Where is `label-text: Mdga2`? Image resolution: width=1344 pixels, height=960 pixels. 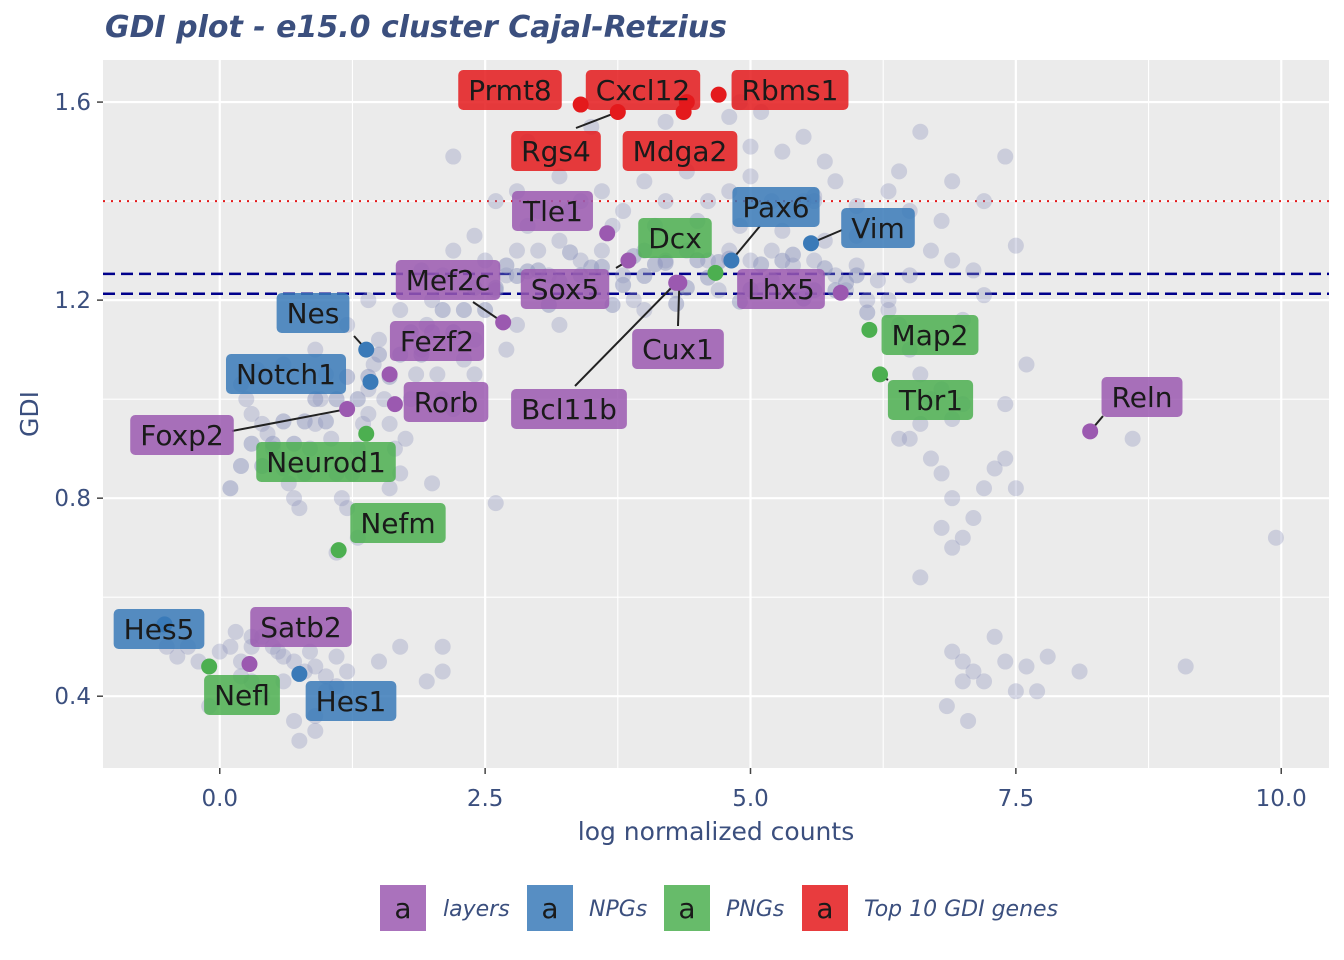 label-text: Mdga2 is located at coordinates (680, 151).